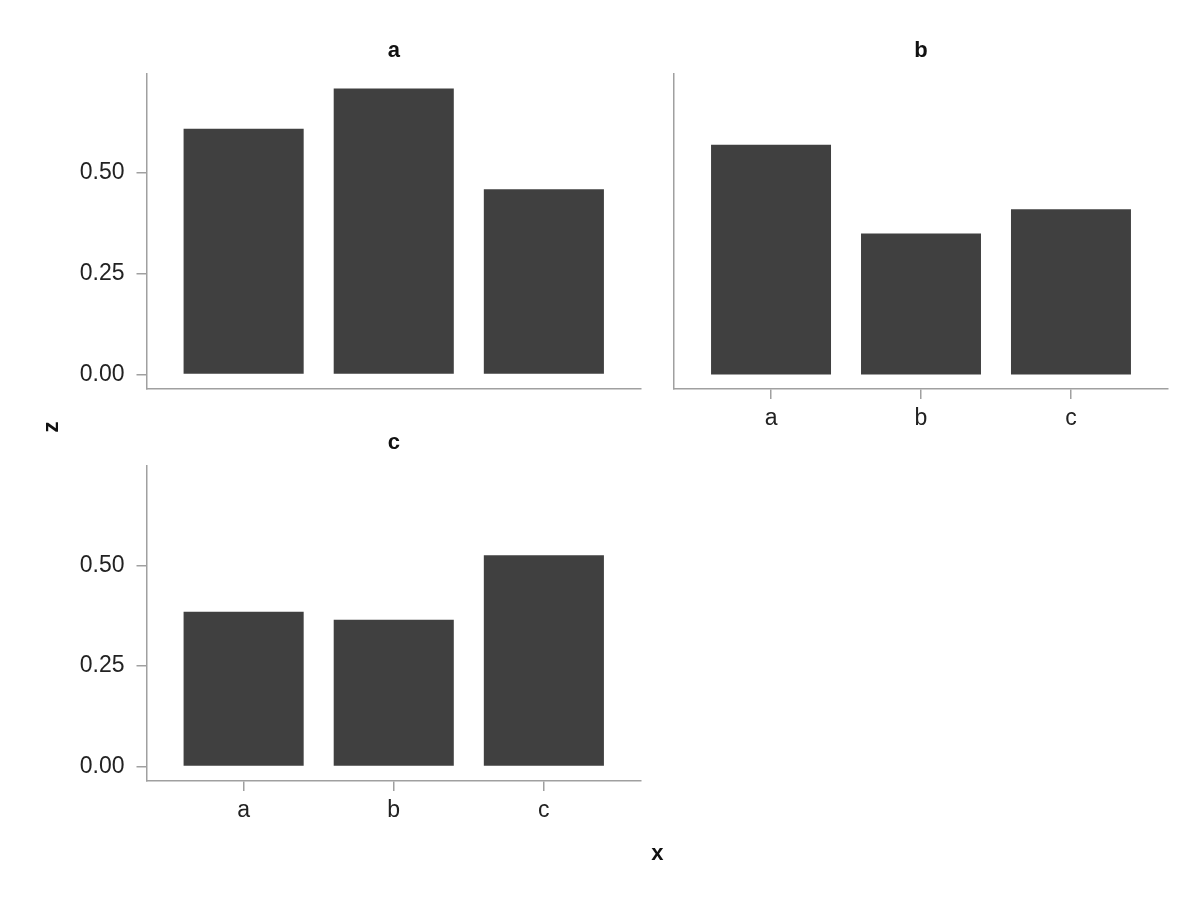  I want to click on chart-title: a, so click(394, 49).